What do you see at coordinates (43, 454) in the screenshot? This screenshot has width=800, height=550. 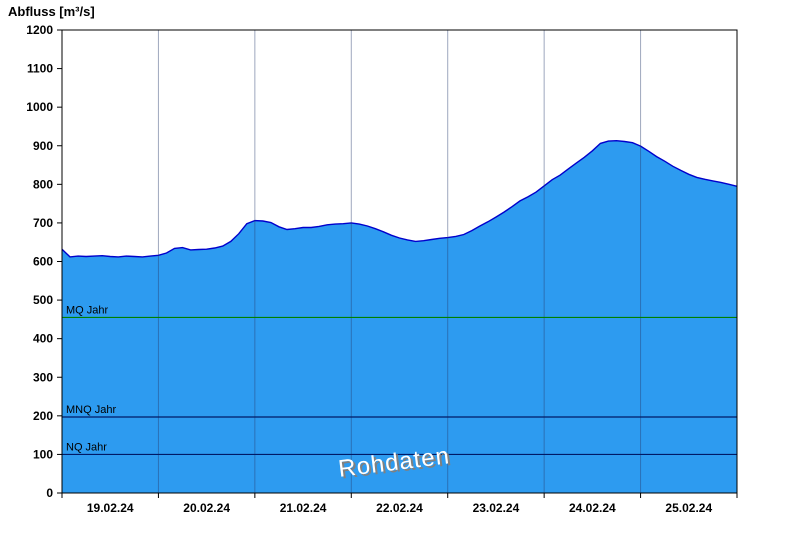 I see `y-tick-label: 100` at bounding box center [43, 454].